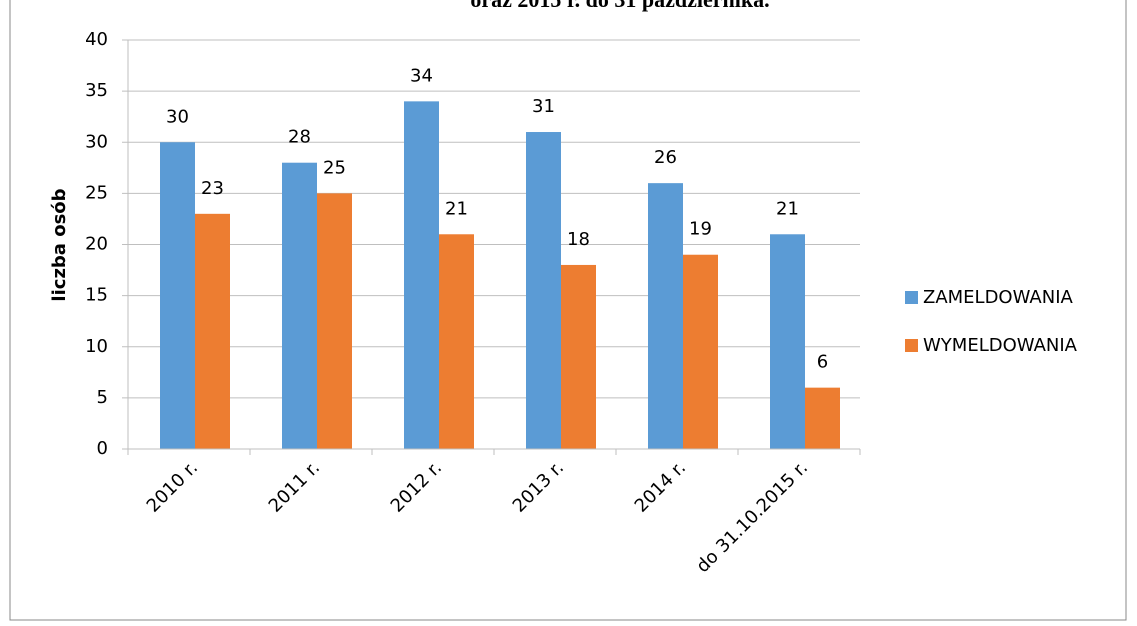  What do you see at coordinates (1000, 345) in the screenshot?
I see `legend-label: WYMELDOWANIA` at bounding box center [1000, 345].